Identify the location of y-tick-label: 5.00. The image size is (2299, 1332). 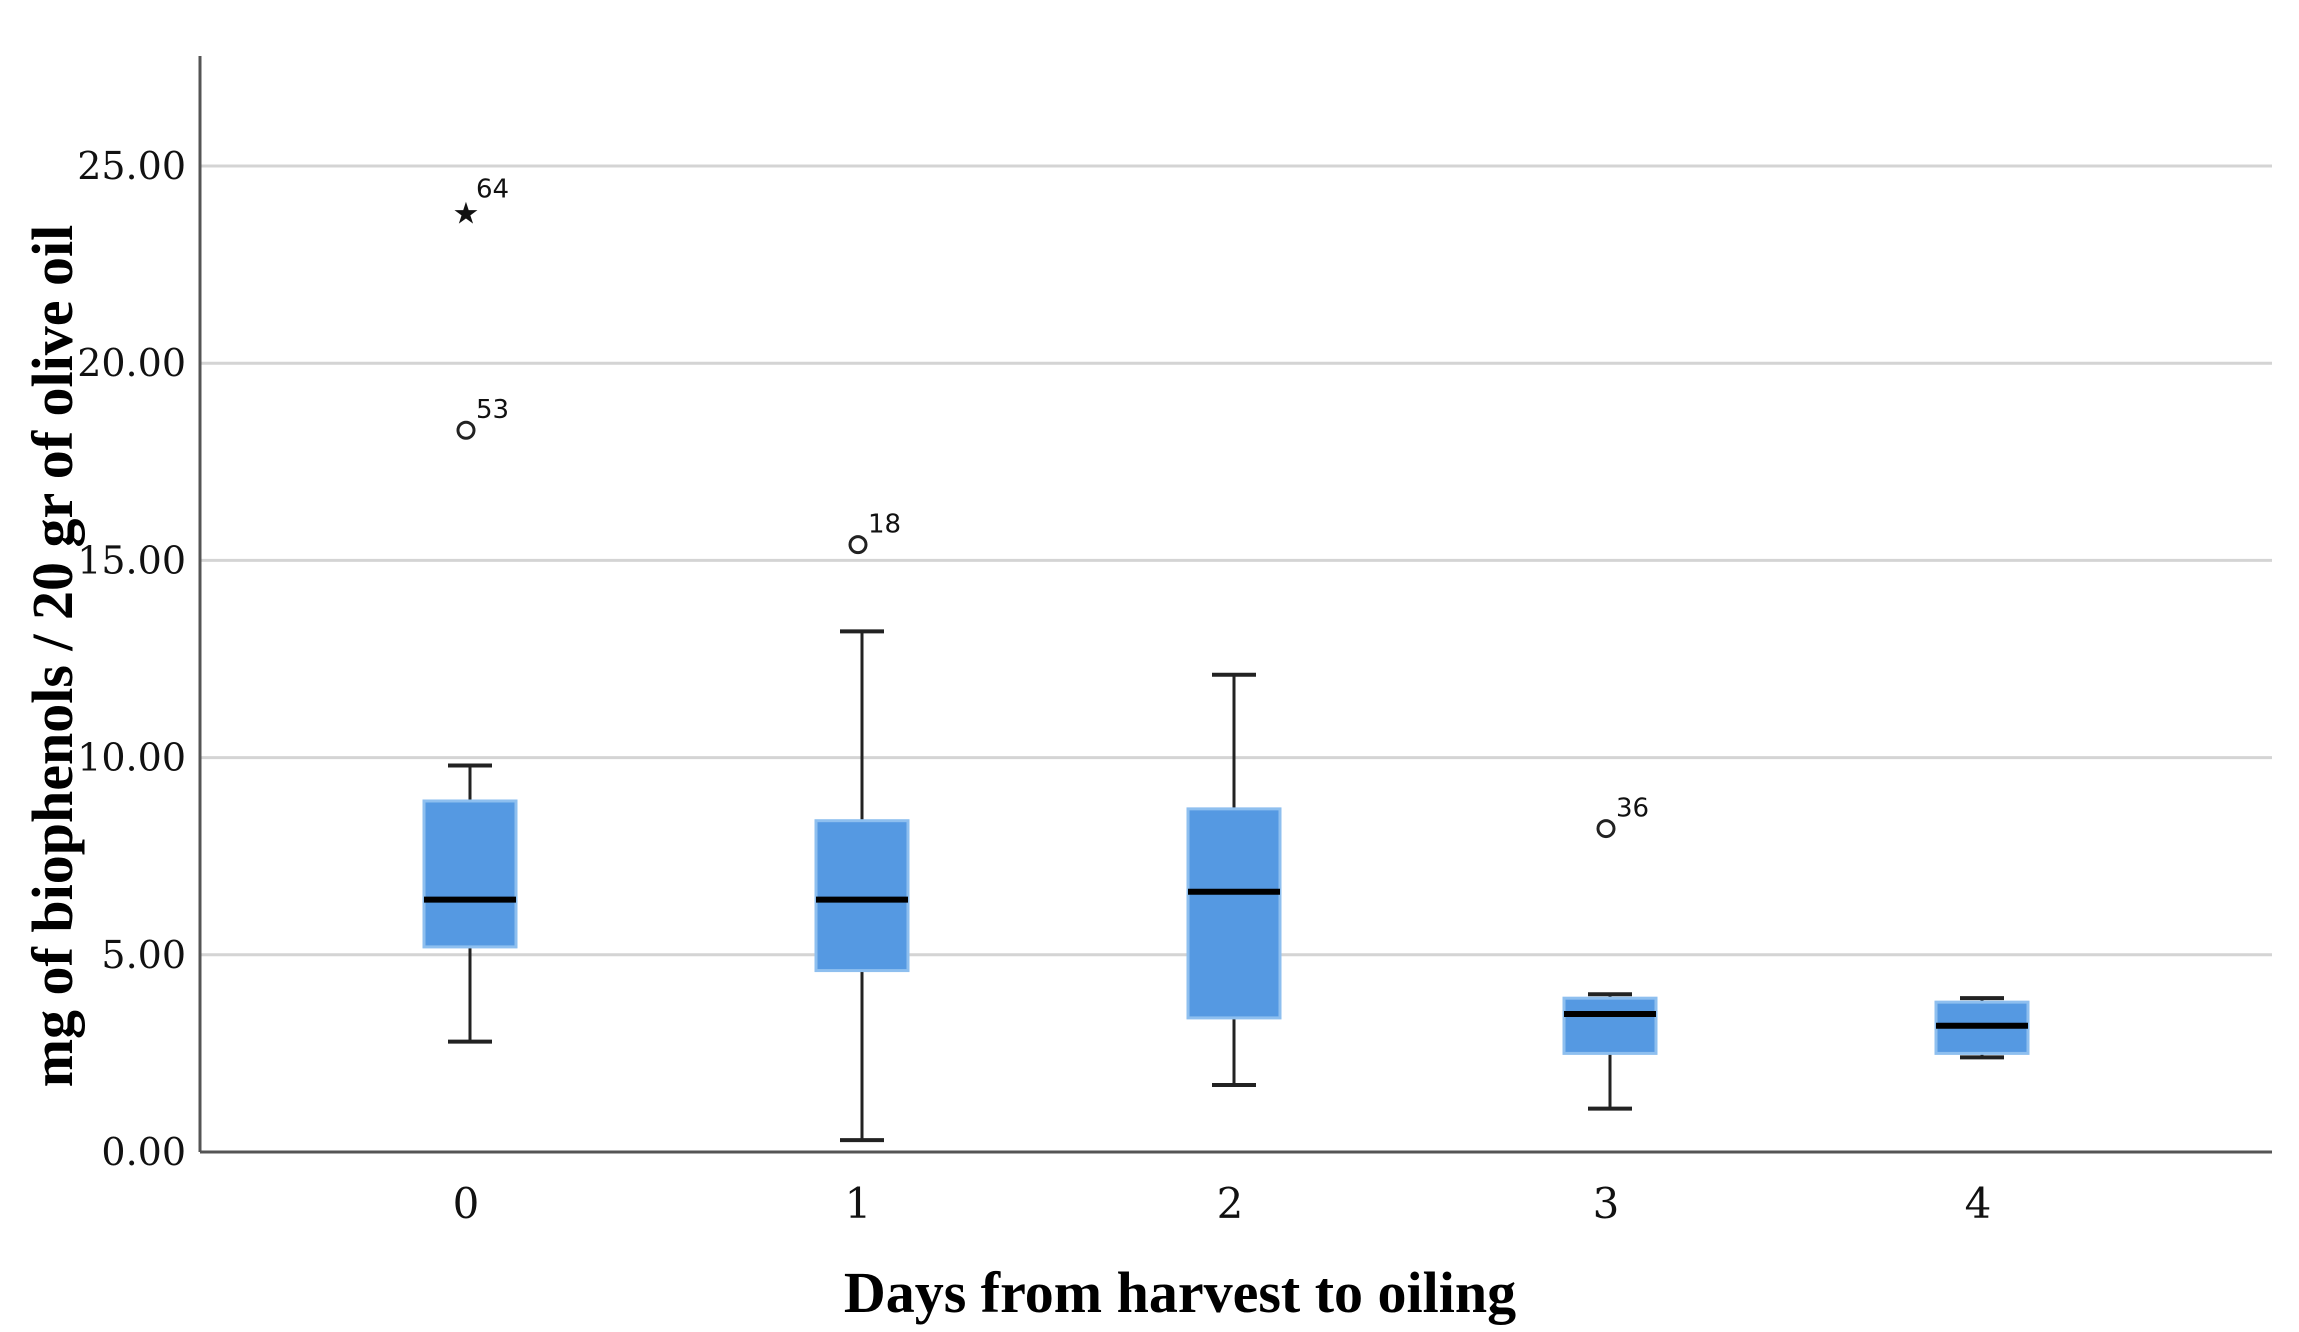
(143, 955).